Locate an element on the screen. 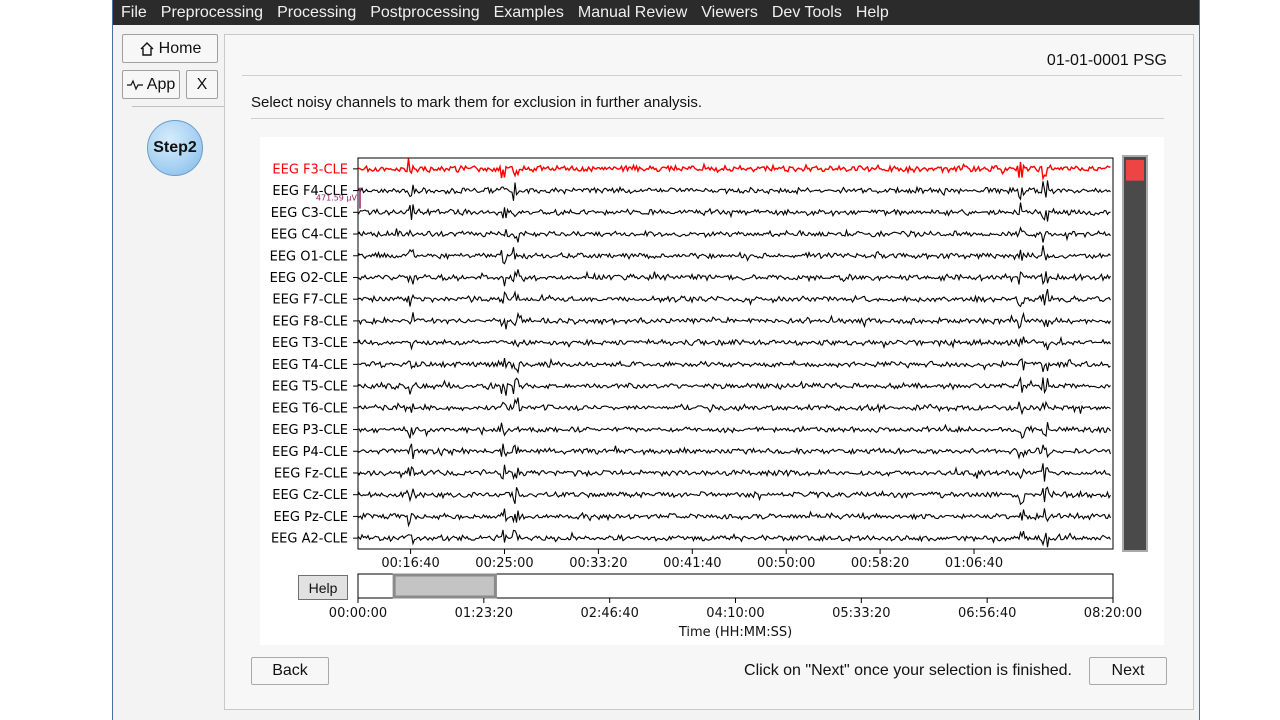 Image resolution: width=1280 pixels, height=720 pixels. menu-viewers: Viewers is located at coordinates (729, 12).